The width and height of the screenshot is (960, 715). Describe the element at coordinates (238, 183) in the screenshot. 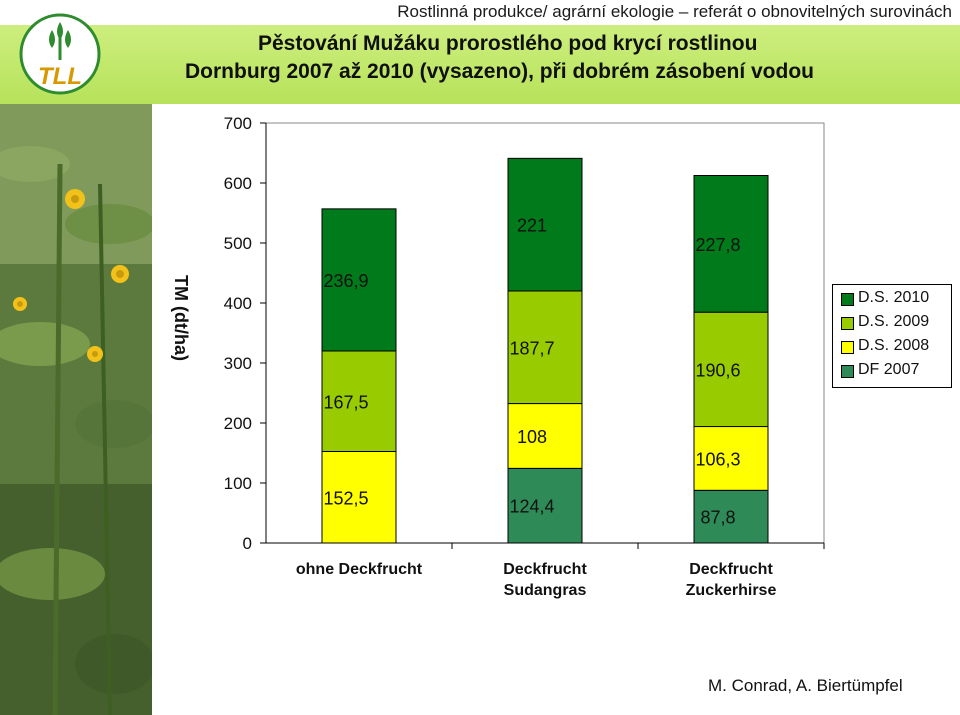

I see `y-tick-label: 600` at that location.